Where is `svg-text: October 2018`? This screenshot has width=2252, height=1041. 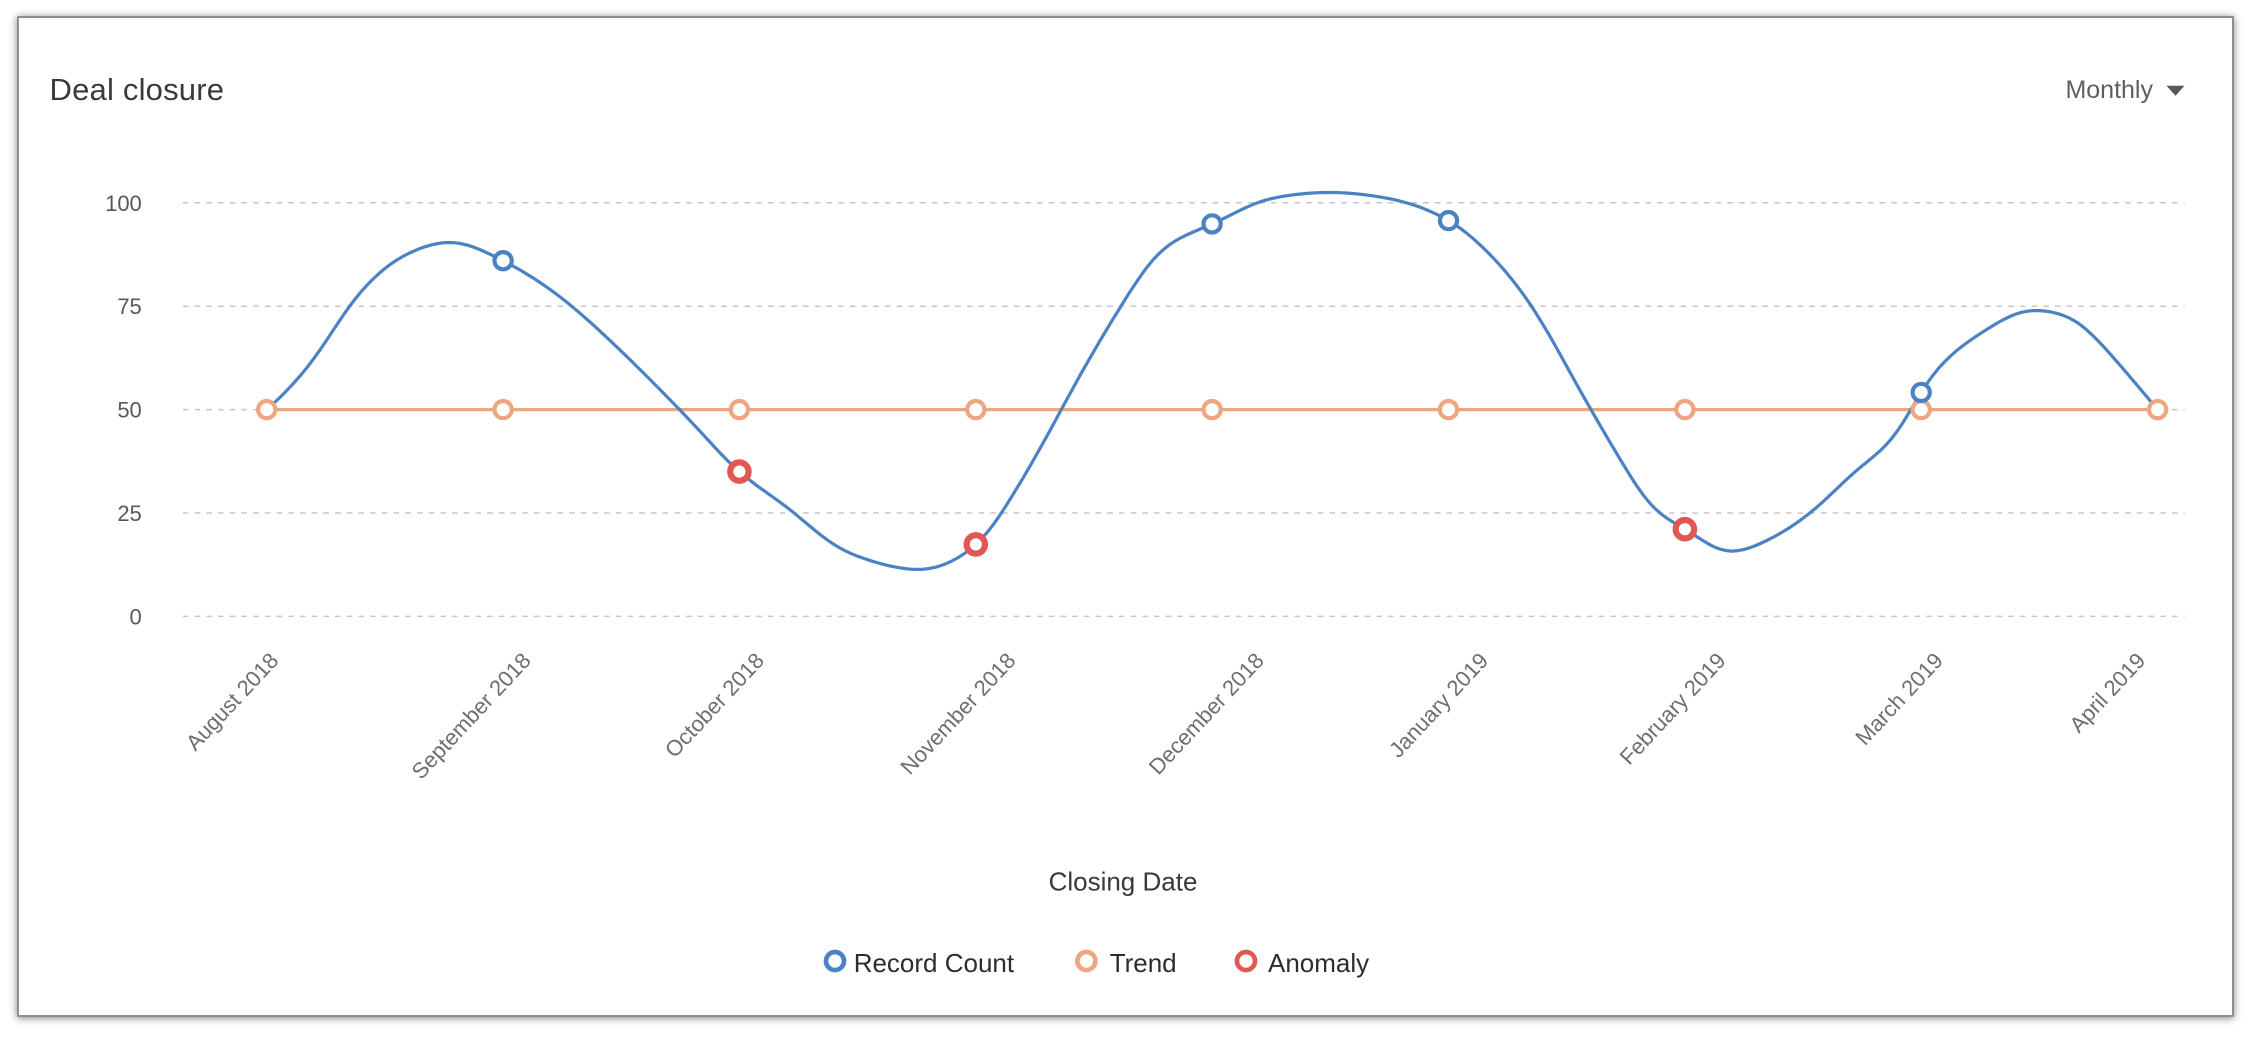 svg-text: October 2018 is located at coordinates (714, 705).